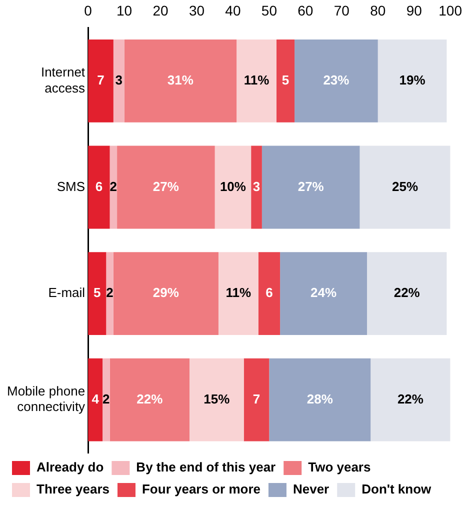  I want to click on data-label: 15%, so click(217, 398).